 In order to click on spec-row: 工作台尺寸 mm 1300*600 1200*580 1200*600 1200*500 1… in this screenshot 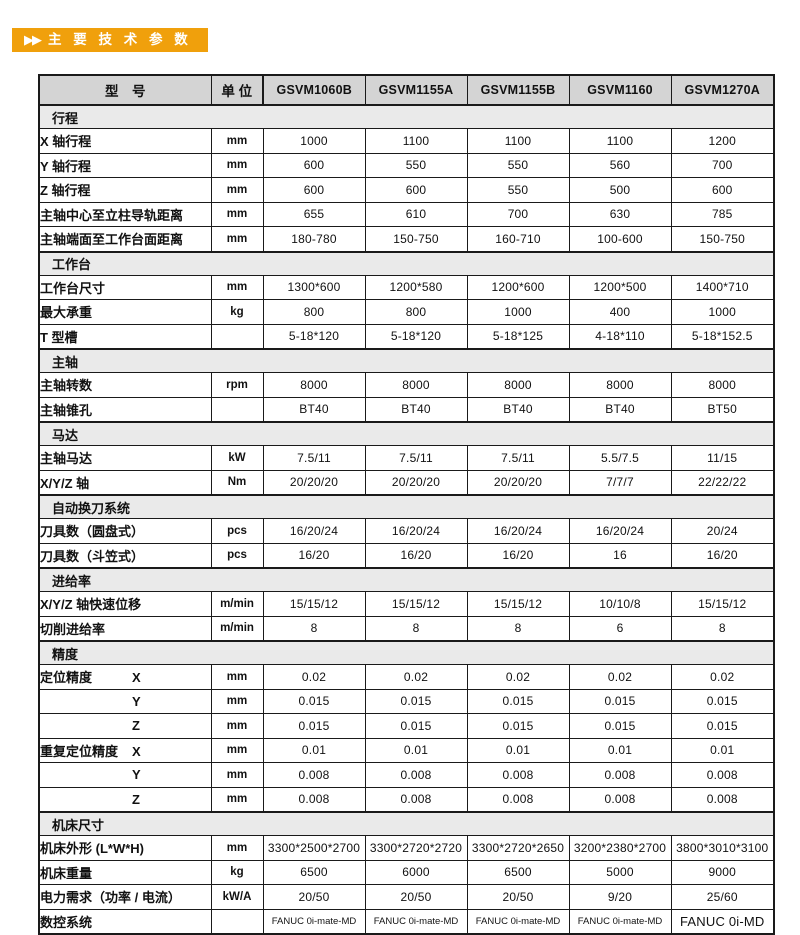, I will do `click(406, 287)`.